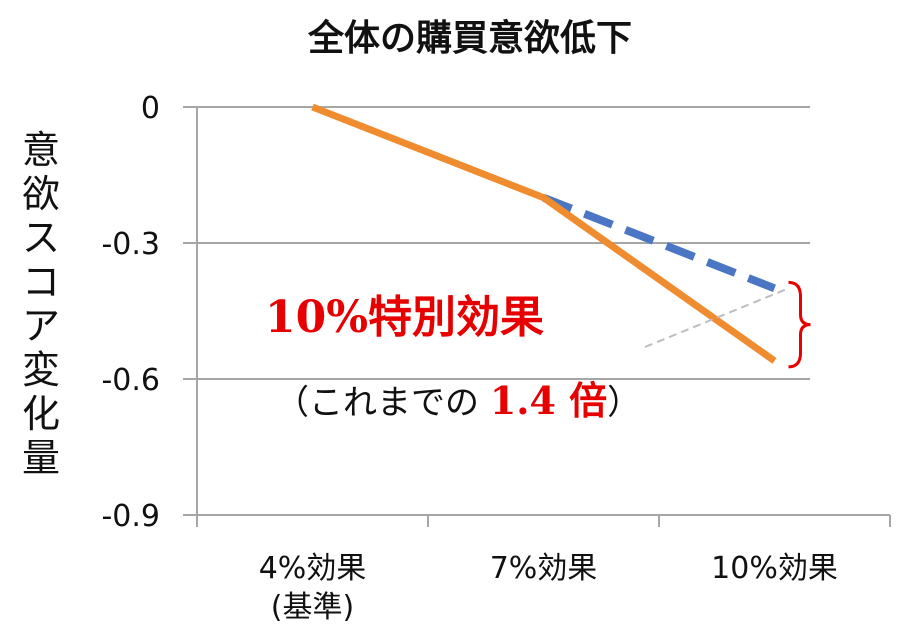 The height and width of the screenshot is (640, 912). I want to click on y-tick-label: 0, so click(150, 108).